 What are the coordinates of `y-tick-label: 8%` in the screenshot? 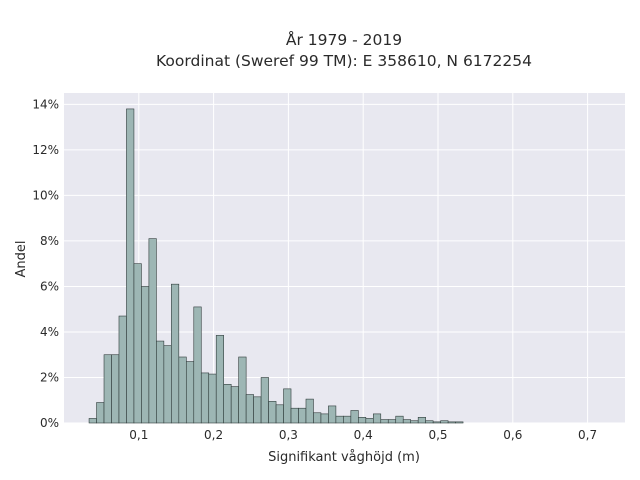 It's located at (49, 241).